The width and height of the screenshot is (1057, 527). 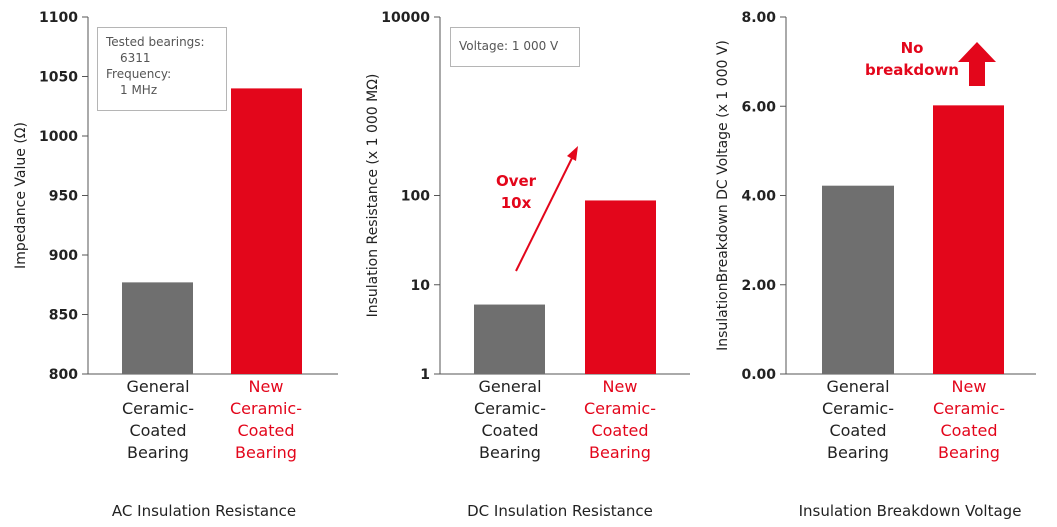 I want to click on note-line: Frequency:, so click(x=139, y=74).